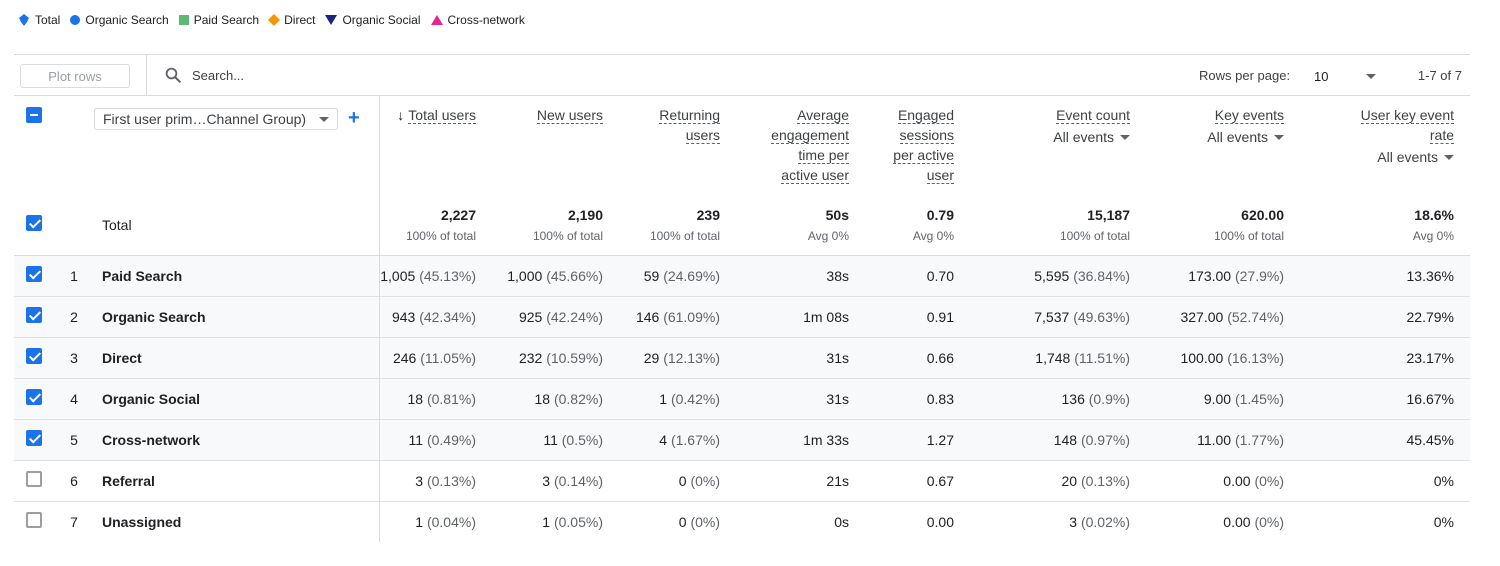 The height and width of the screenshot is (566, 1500). I want to click on metric-percent: (0.13%), so click(451, 480).